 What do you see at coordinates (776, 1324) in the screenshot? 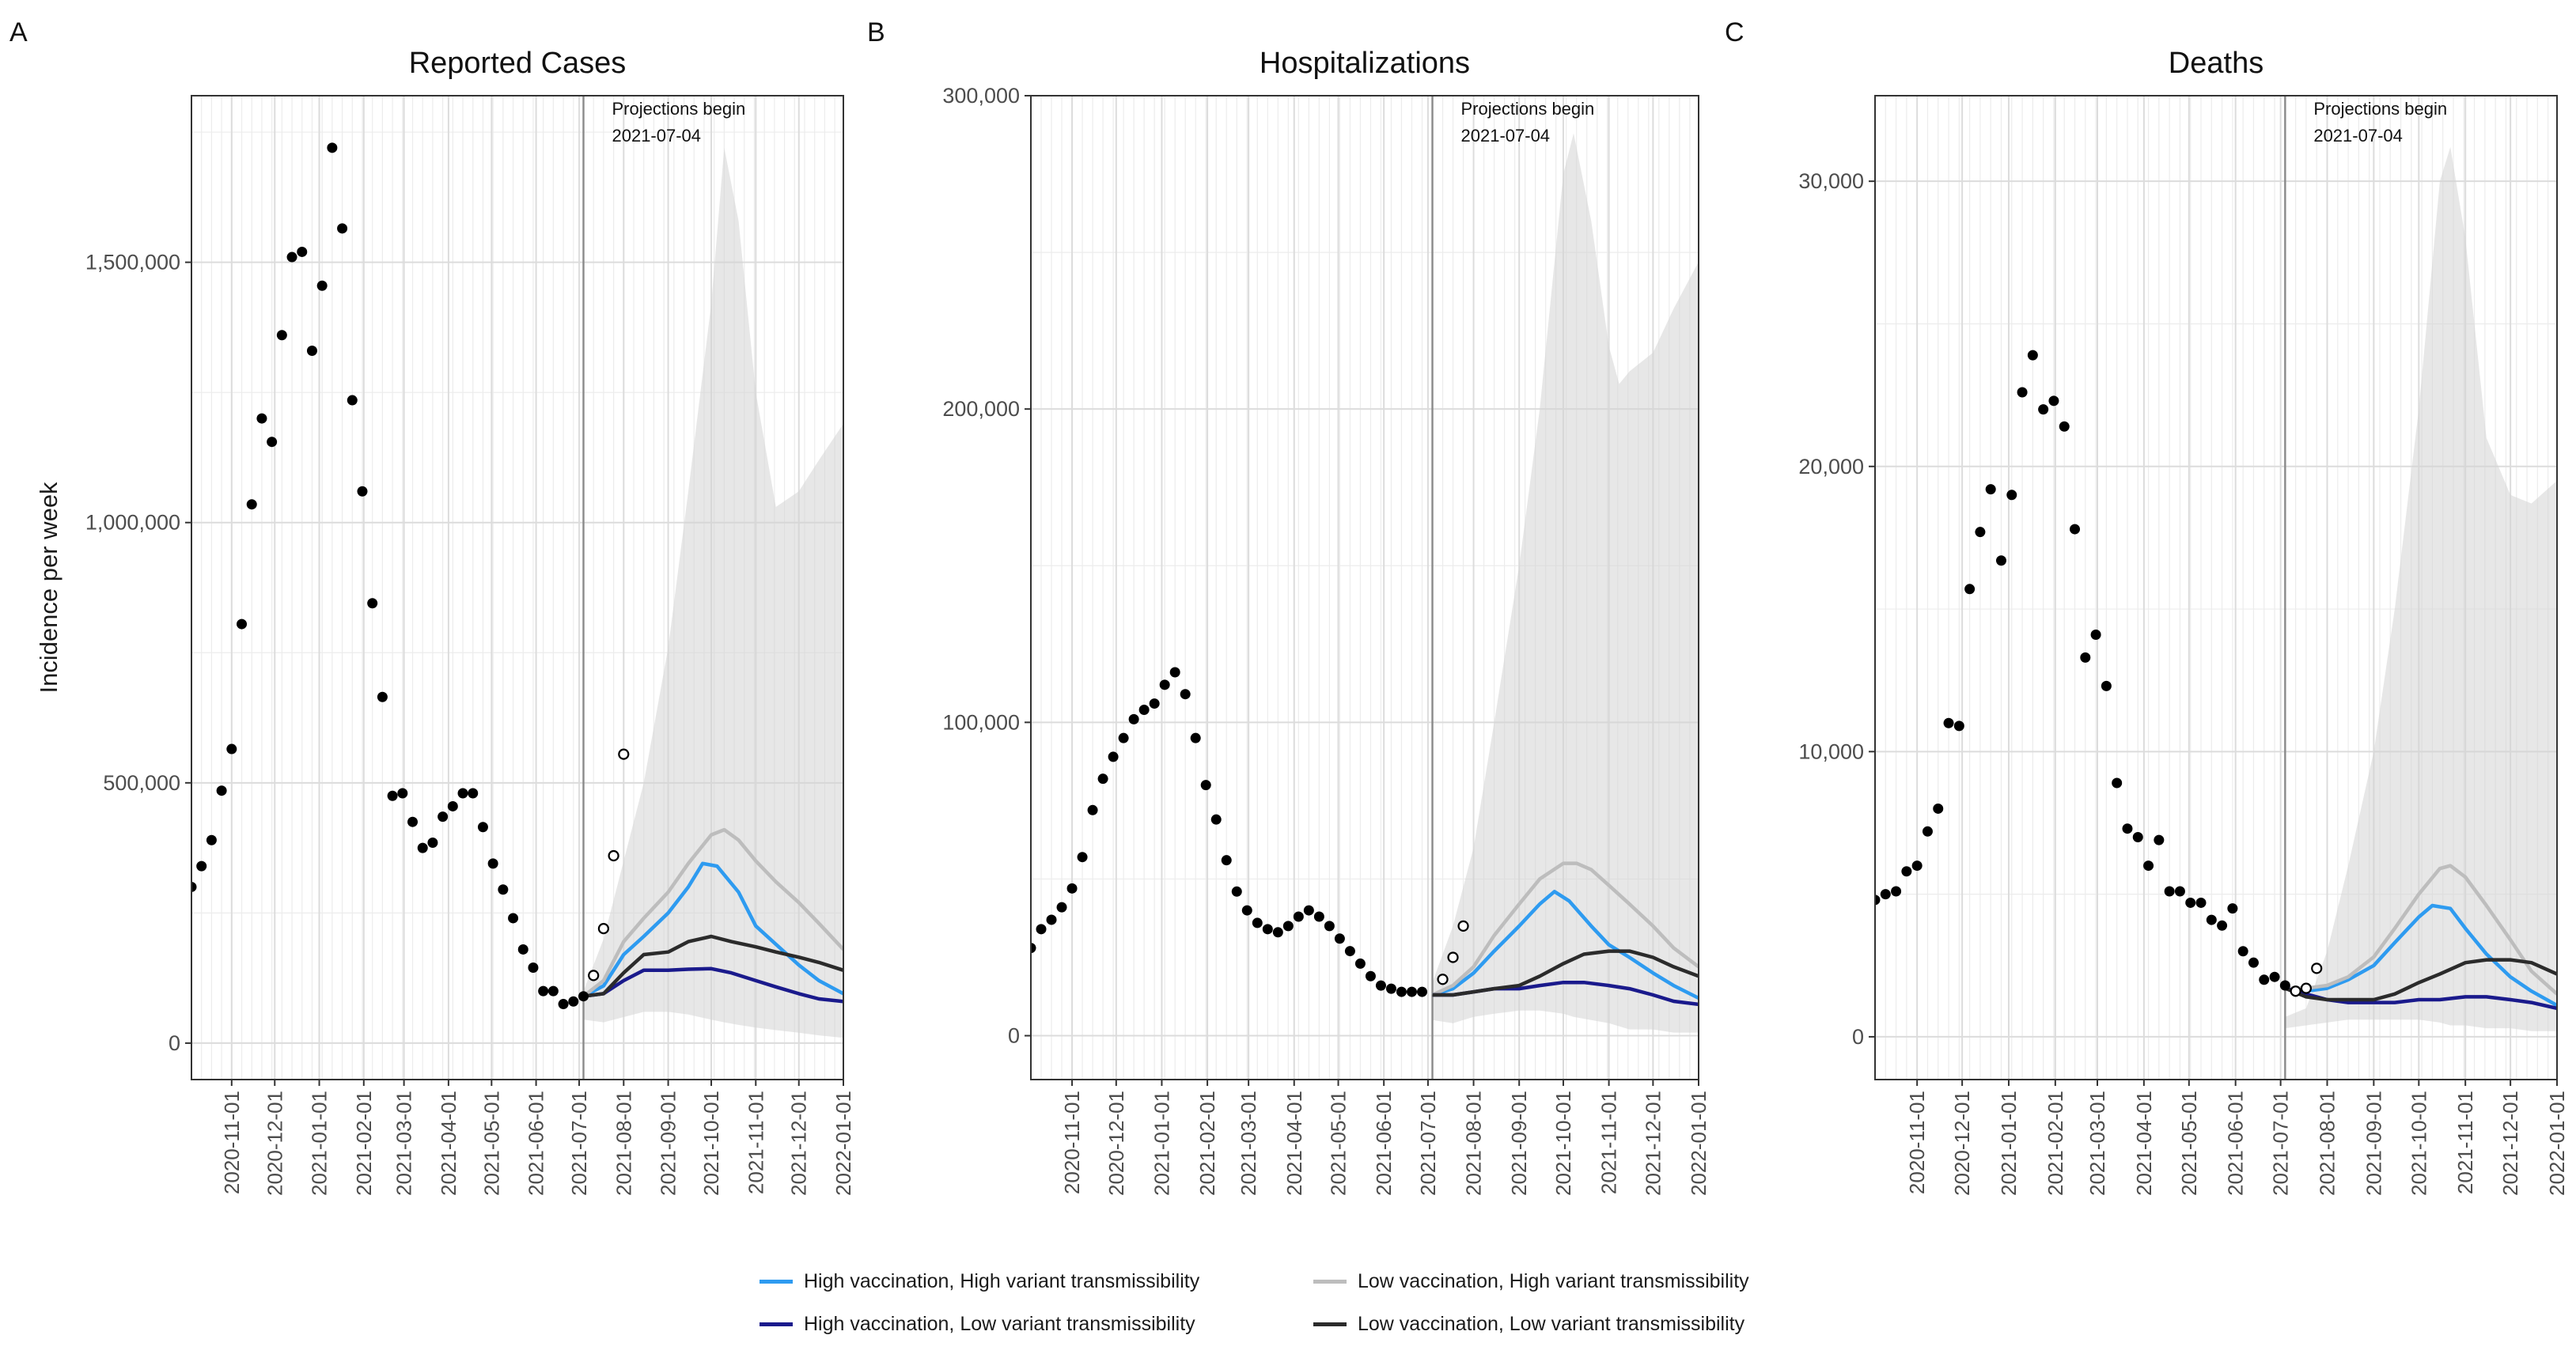
I see `legend-swatch-line` at bounding box center [776, 1324].